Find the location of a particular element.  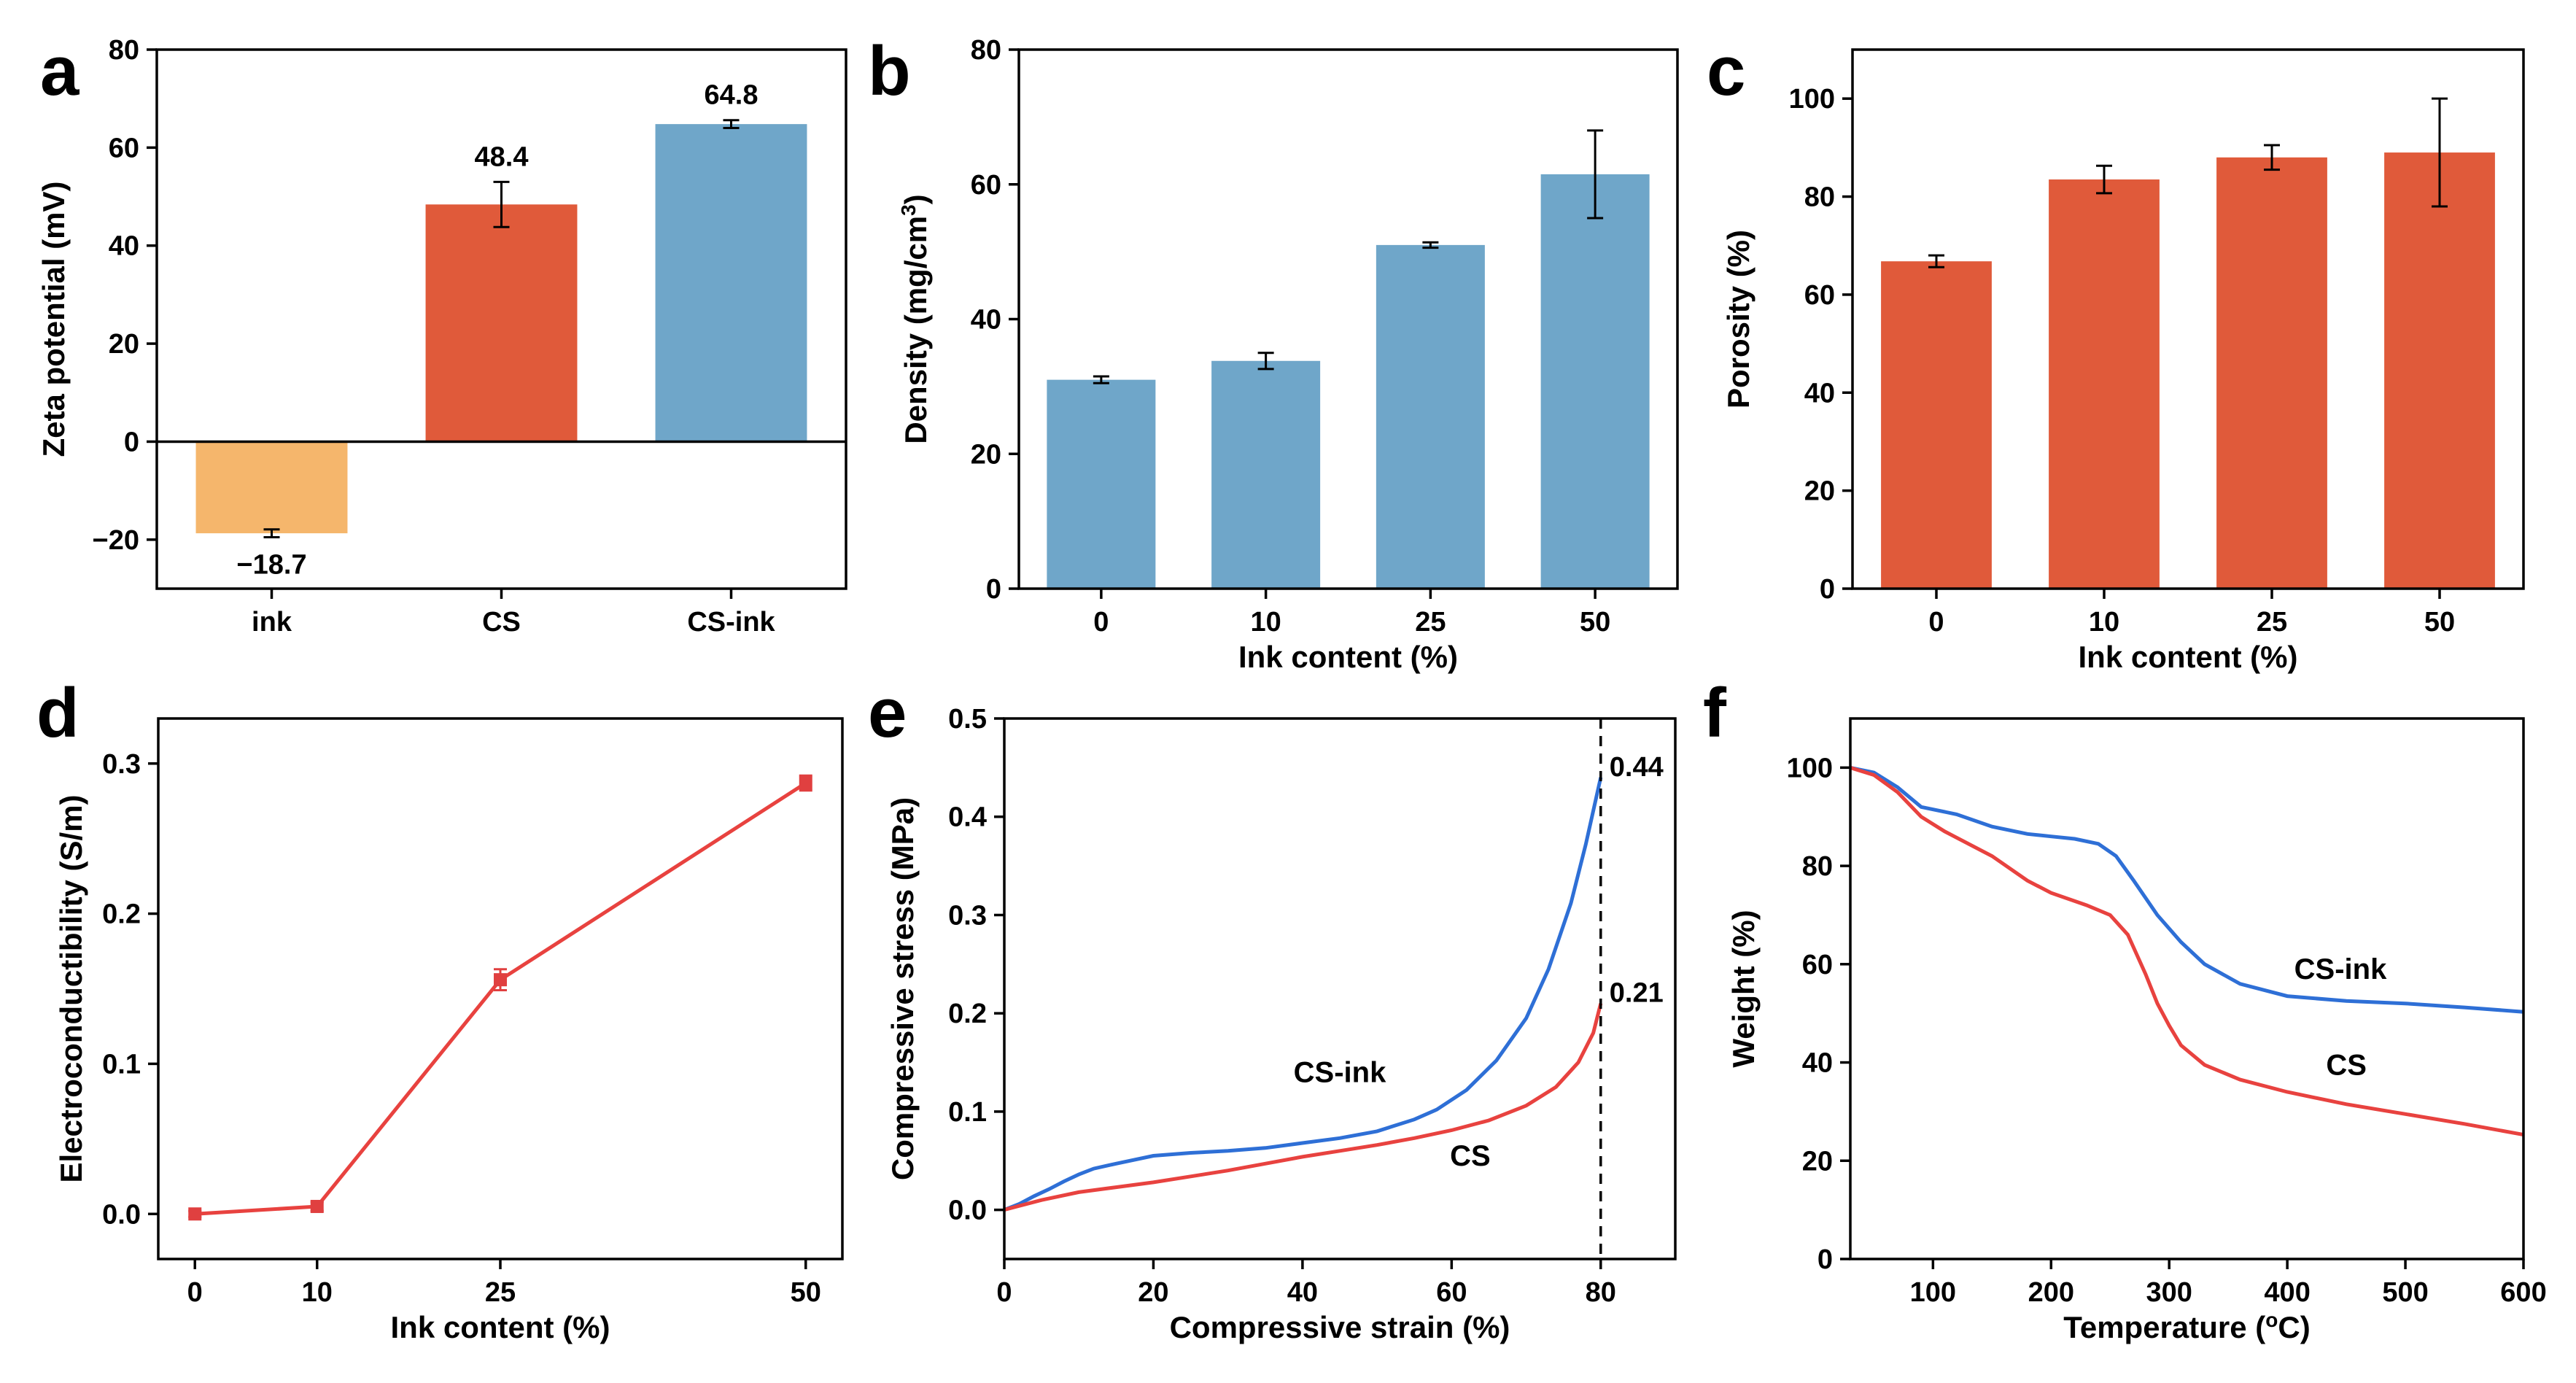

axis-title-part: C) is located at coordinates (2294, 1327).